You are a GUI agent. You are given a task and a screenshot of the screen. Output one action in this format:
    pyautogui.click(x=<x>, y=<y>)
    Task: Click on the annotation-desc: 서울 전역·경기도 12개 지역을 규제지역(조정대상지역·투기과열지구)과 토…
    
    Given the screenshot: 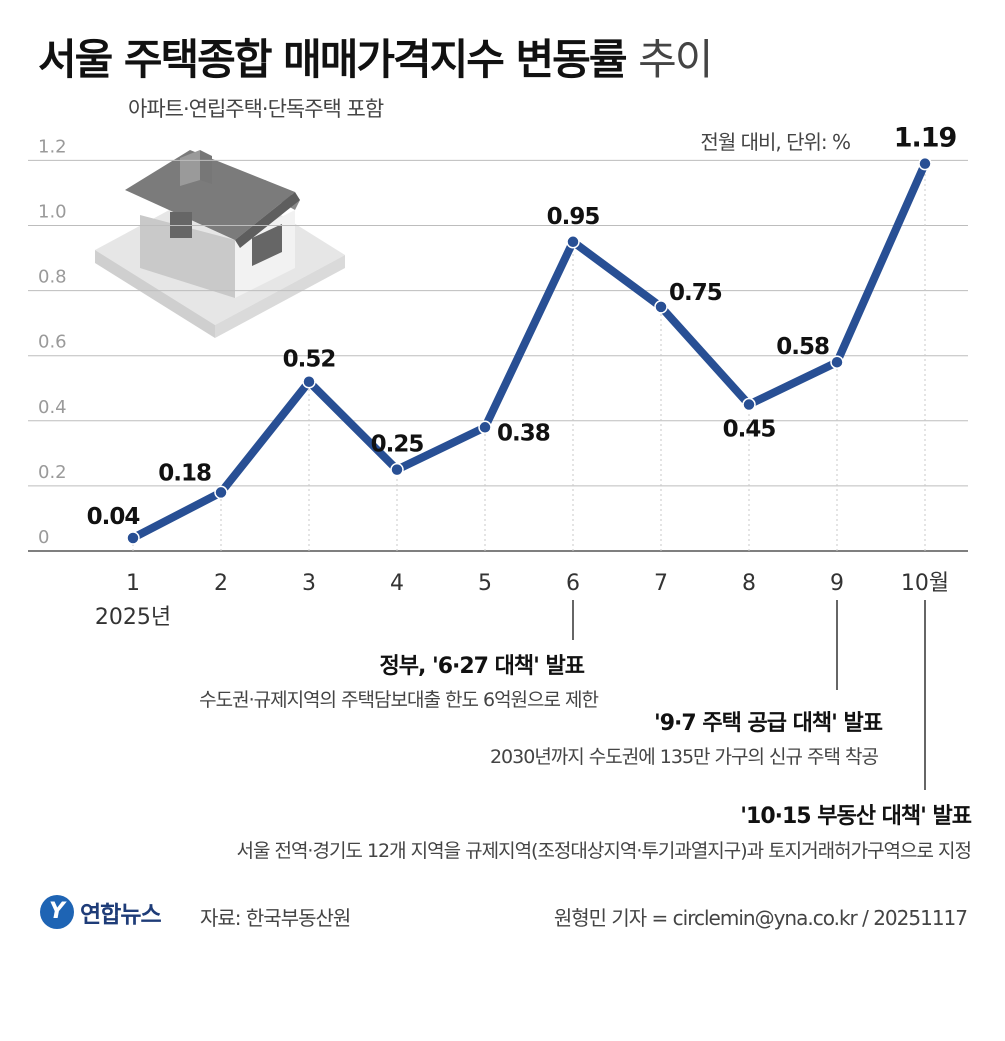 What is the action you would take?
    pyautogui.click(x=604, y=851)
    